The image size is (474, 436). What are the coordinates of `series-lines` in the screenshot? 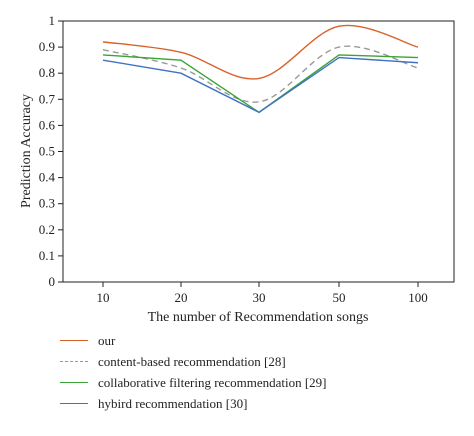 It's located at (260, 69).